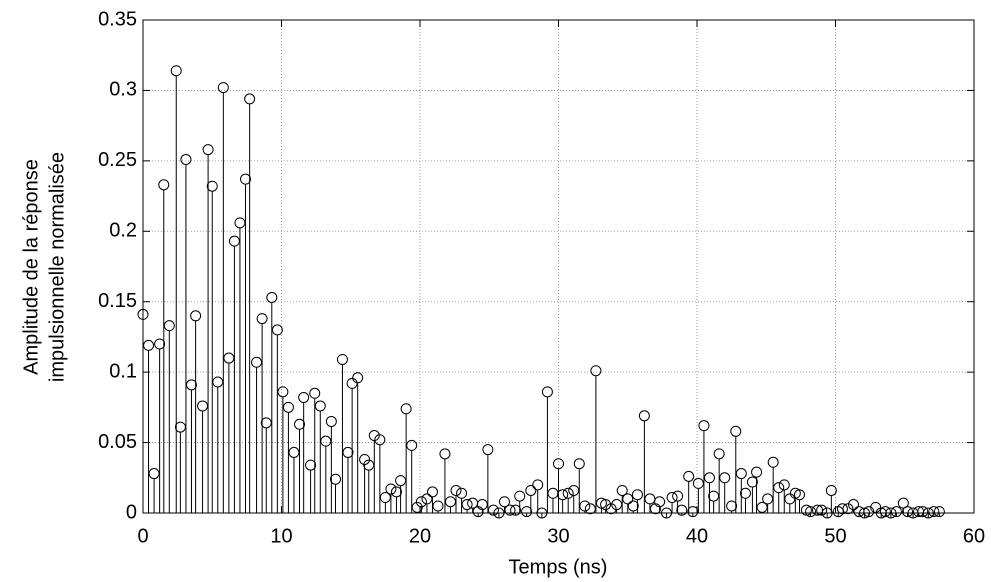 The height and width of the screenshot is (582, 991). Describe the element at coordinates (57, 267) in the screenshot. I see `y-axis-label: impulsionnelle normalisée` at that location.